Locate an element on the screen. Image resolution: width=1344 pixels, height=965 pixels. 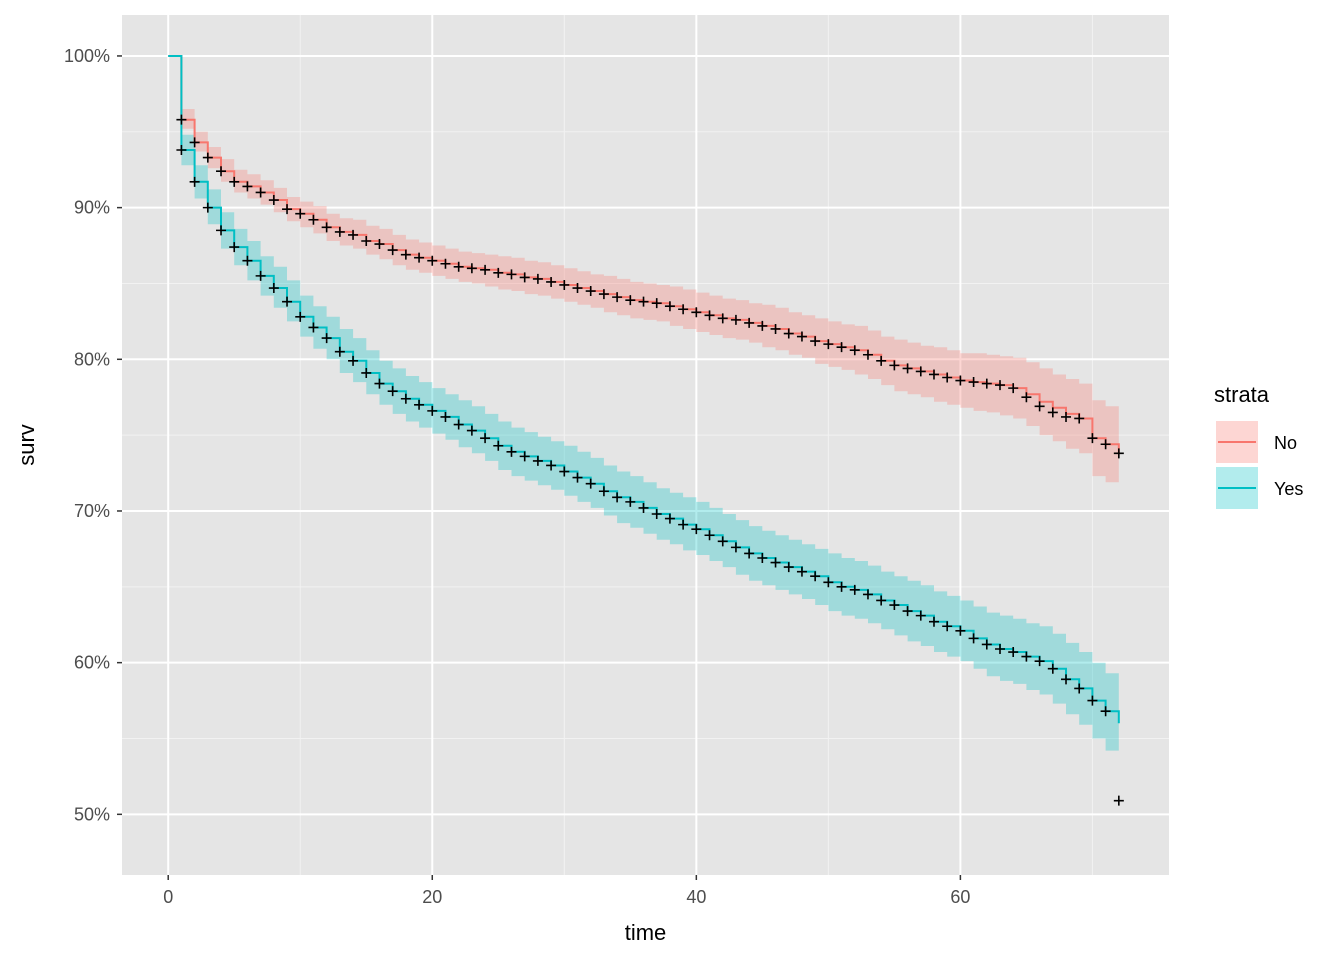
x-tick-label: 60 is located at coordinates (960, 897).